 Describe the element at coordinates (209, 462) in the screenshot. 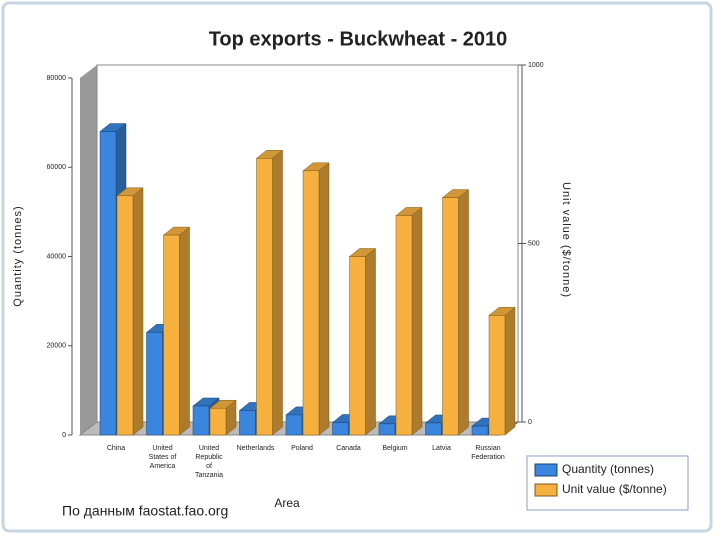

I see `x-tick-label: United Republic of Tanzania` at that location.